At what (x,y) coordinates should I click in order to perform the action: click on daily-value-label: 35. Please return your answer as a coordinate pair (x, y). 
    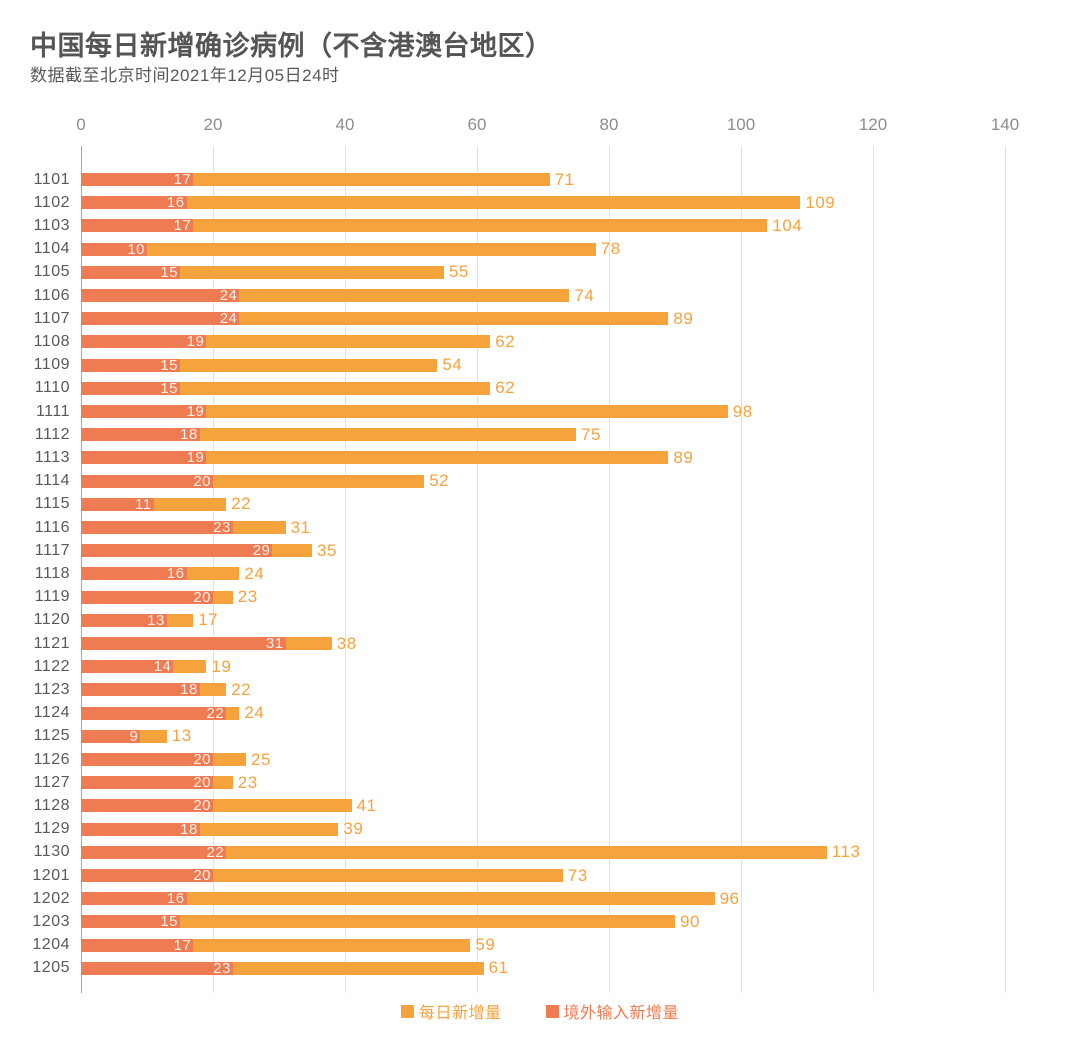
    Looking at the image, I should click on (327, 550).